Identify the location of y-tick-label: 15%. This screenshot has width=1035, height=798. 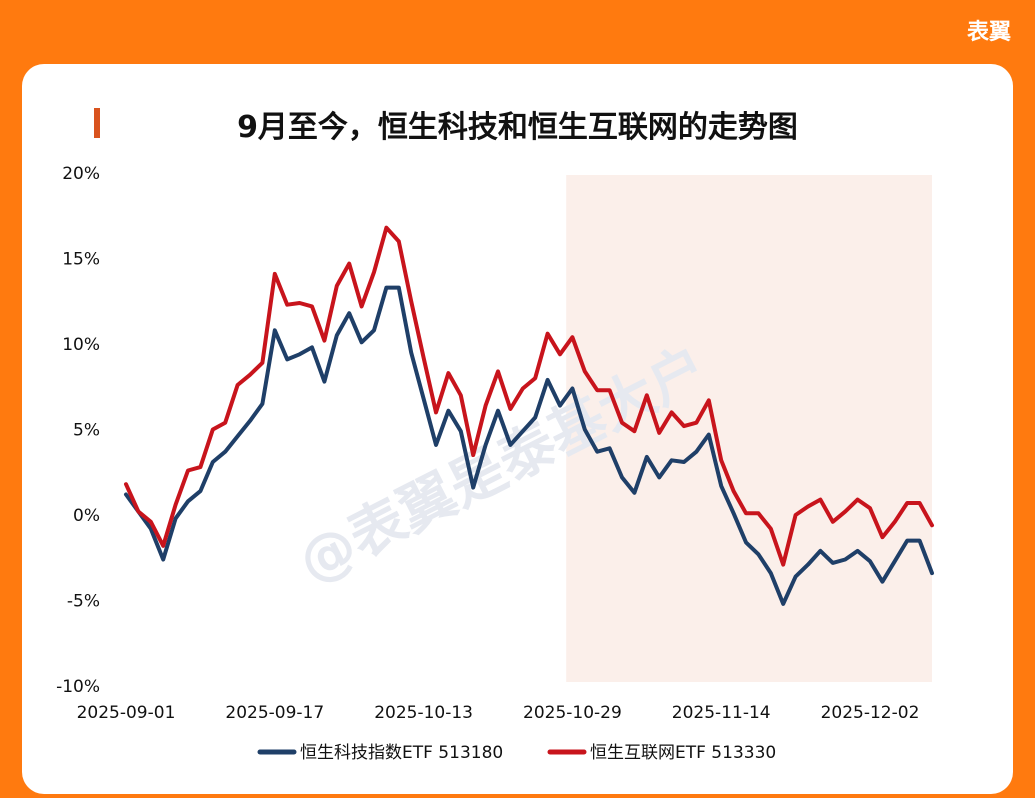
(81, 260).